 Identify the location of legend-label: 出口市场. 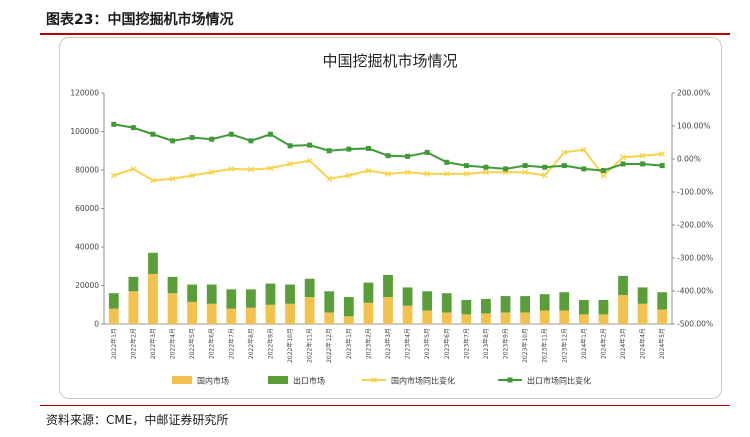
(309, 381).